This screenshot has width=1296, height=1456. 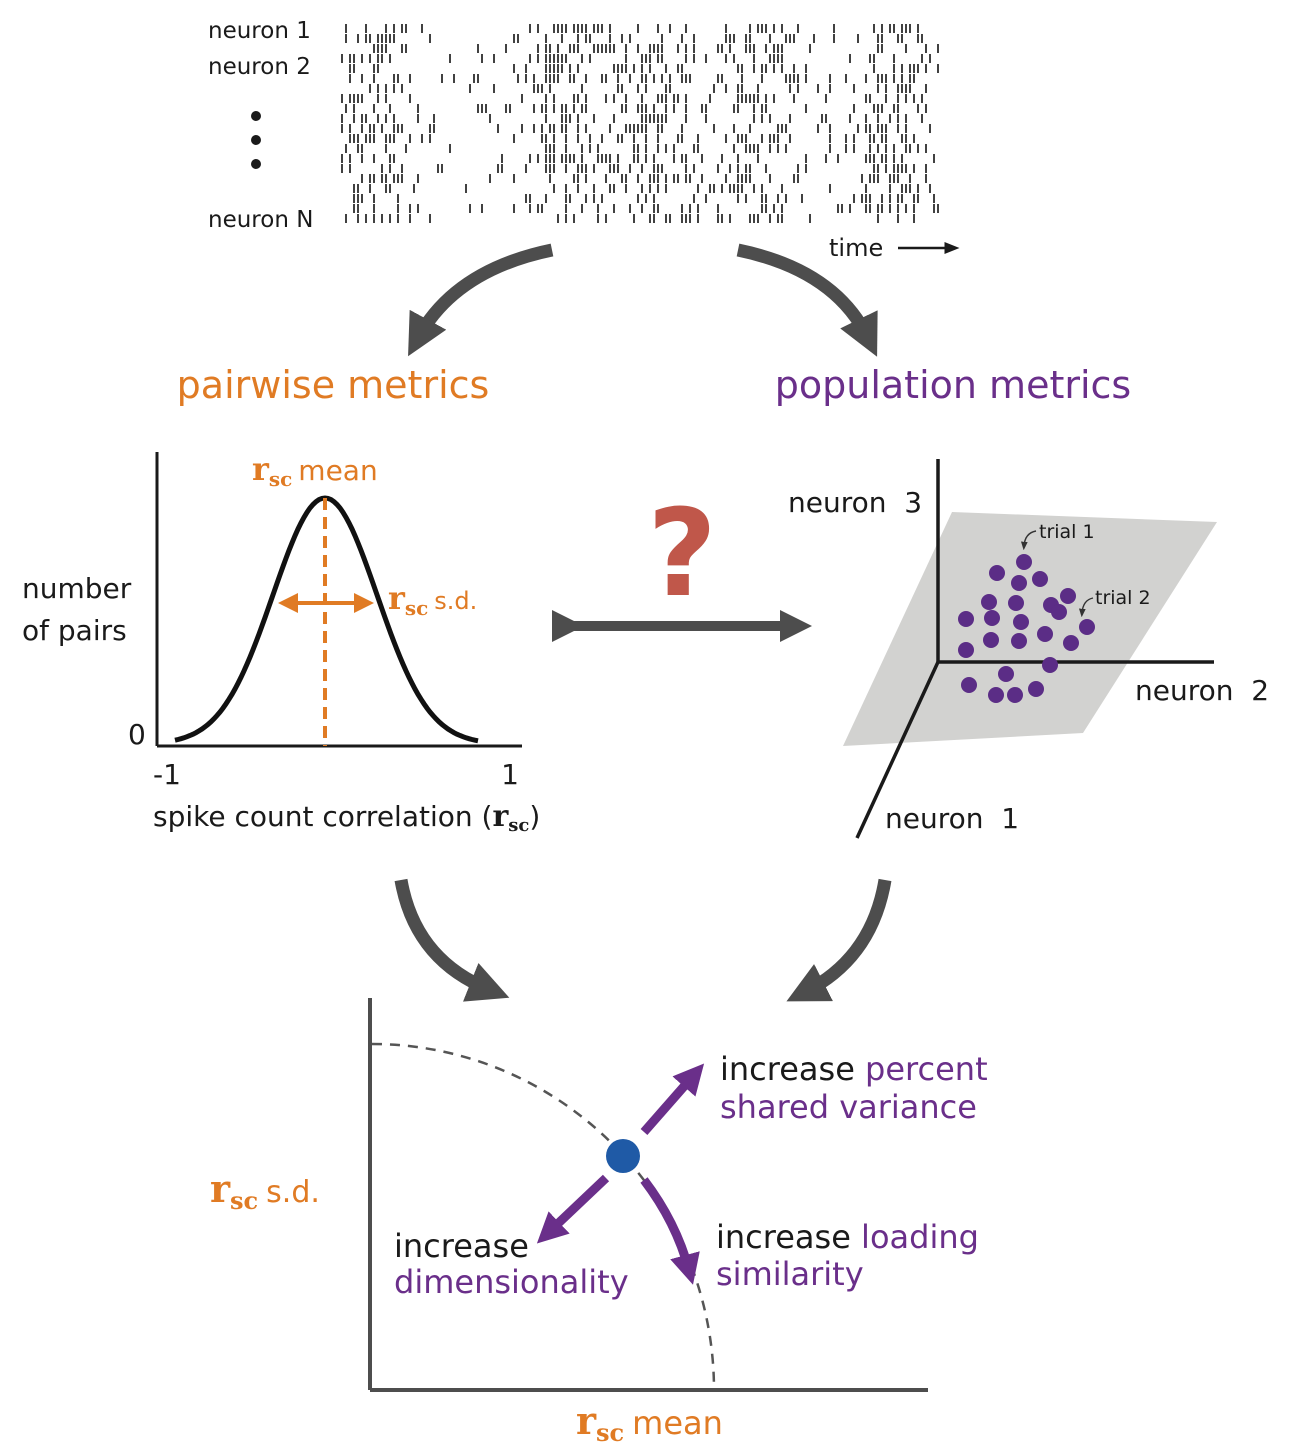 What do you see at coordinates (1067, 532) in the screenshot?
I see `trial-1-label: trial 1` at bounding box center [1067, 532].